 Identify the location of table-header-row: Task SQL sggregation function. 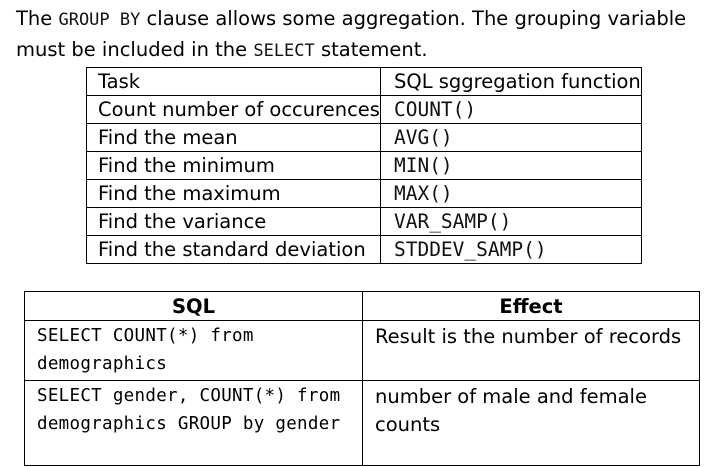
(364, 81).